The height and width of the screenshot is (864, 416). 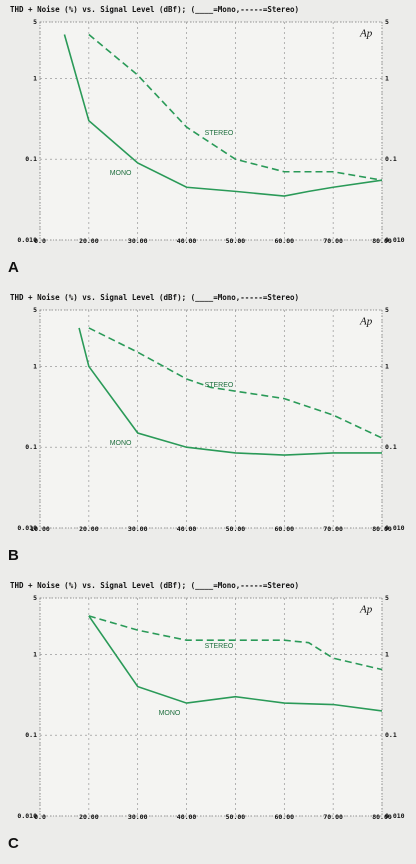 I want to click on panel-label: B, so click(x=13, y=555).